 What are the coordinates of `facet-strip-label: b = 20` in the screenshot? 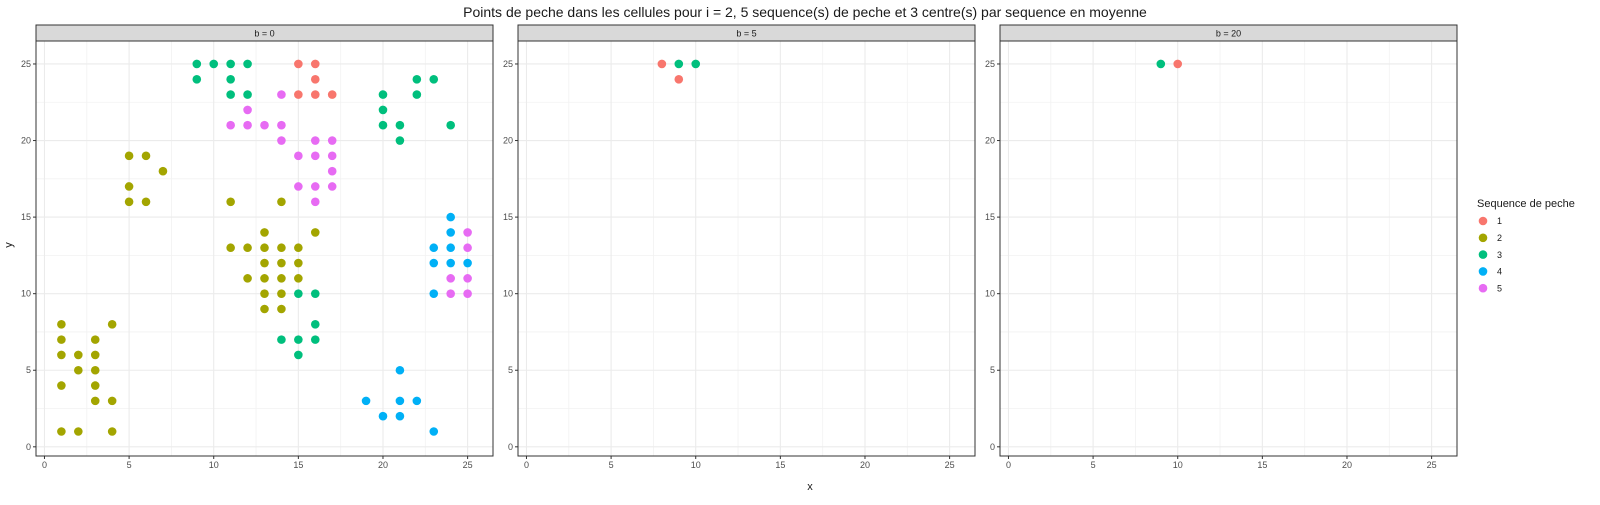 It's located at (1228, 34).